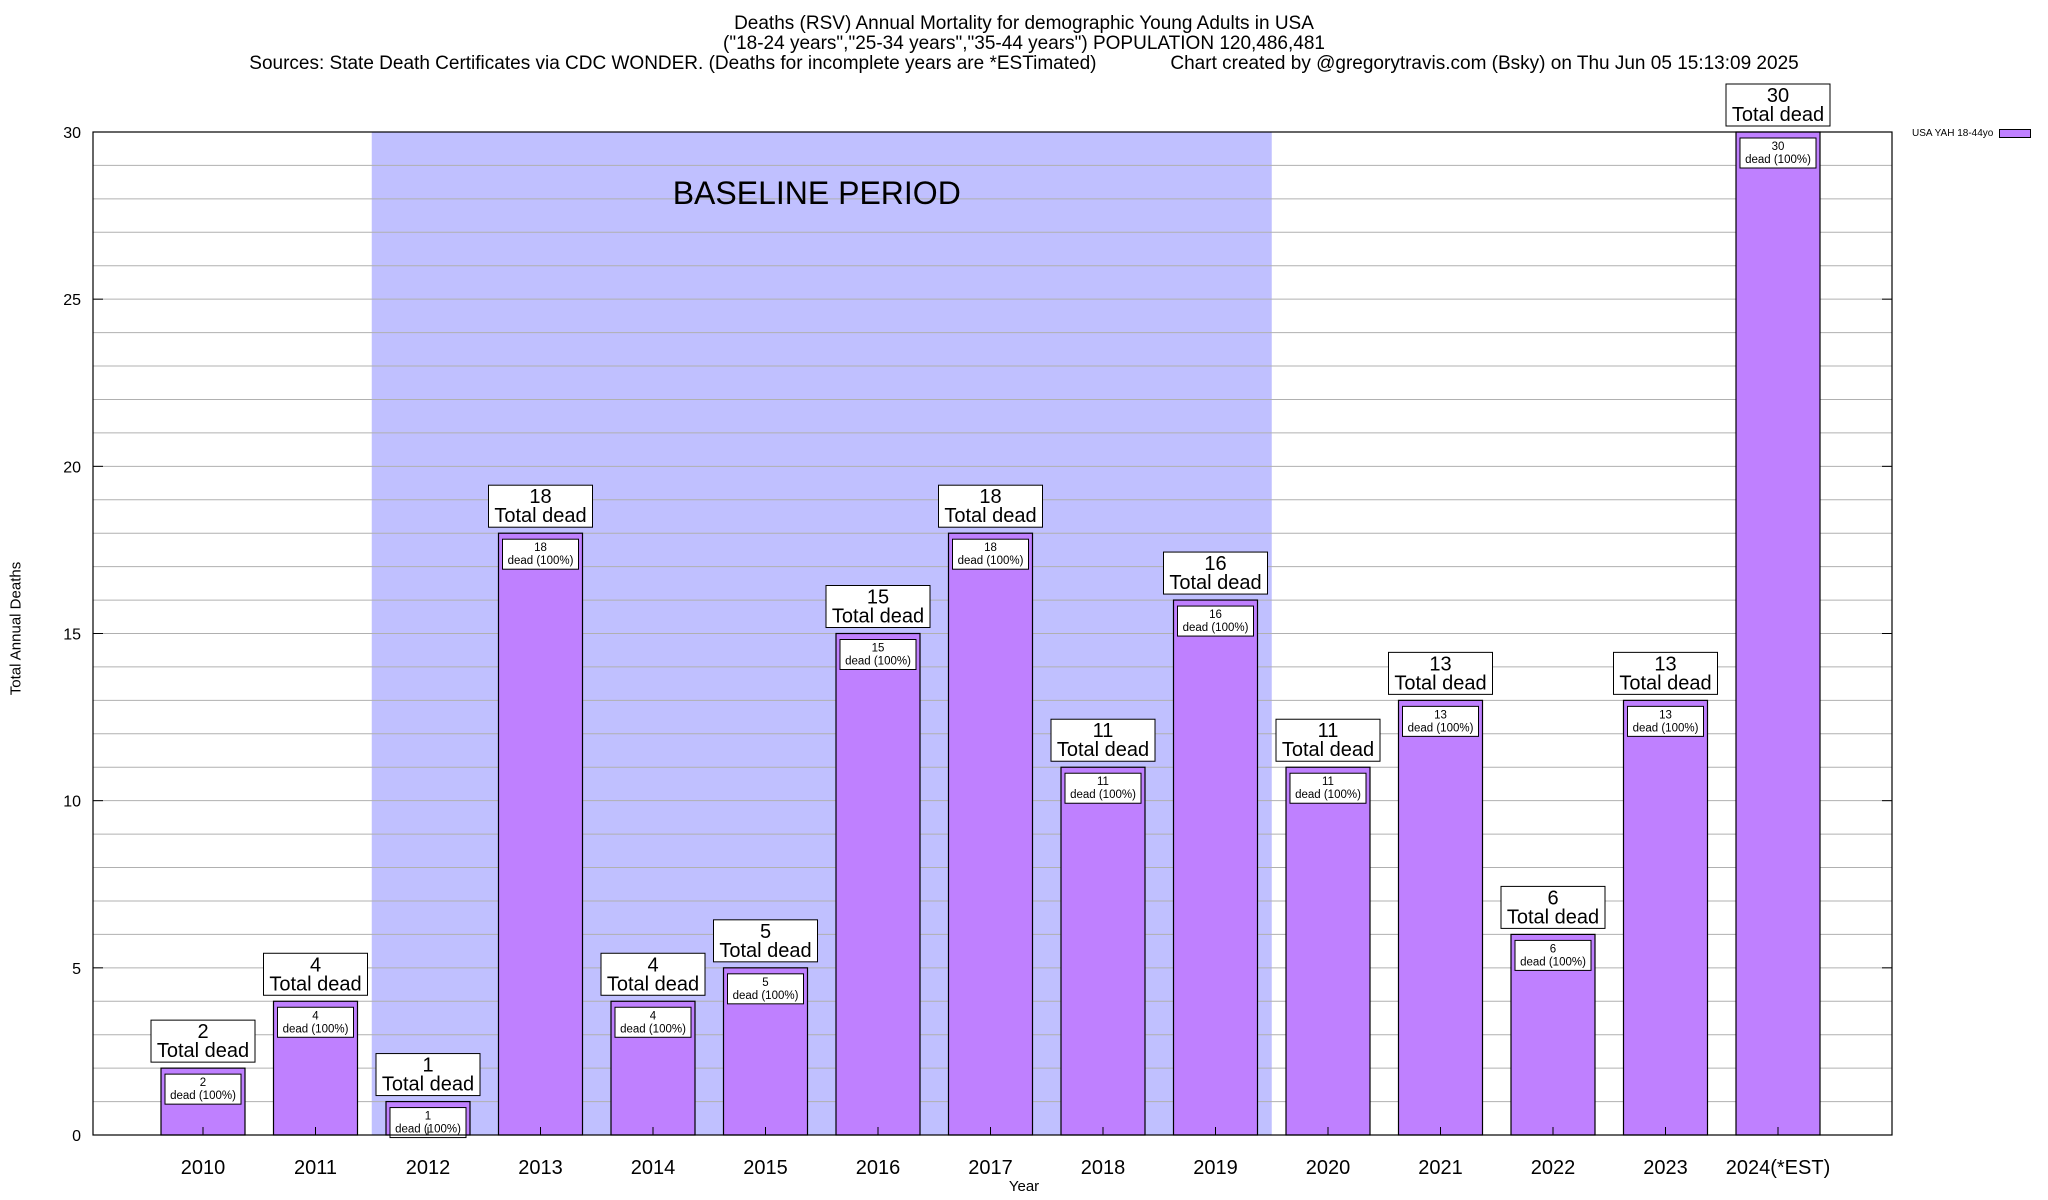 The image size is (2048, 1200). I want to click on y-tick-label: 10, so click(72, 802).